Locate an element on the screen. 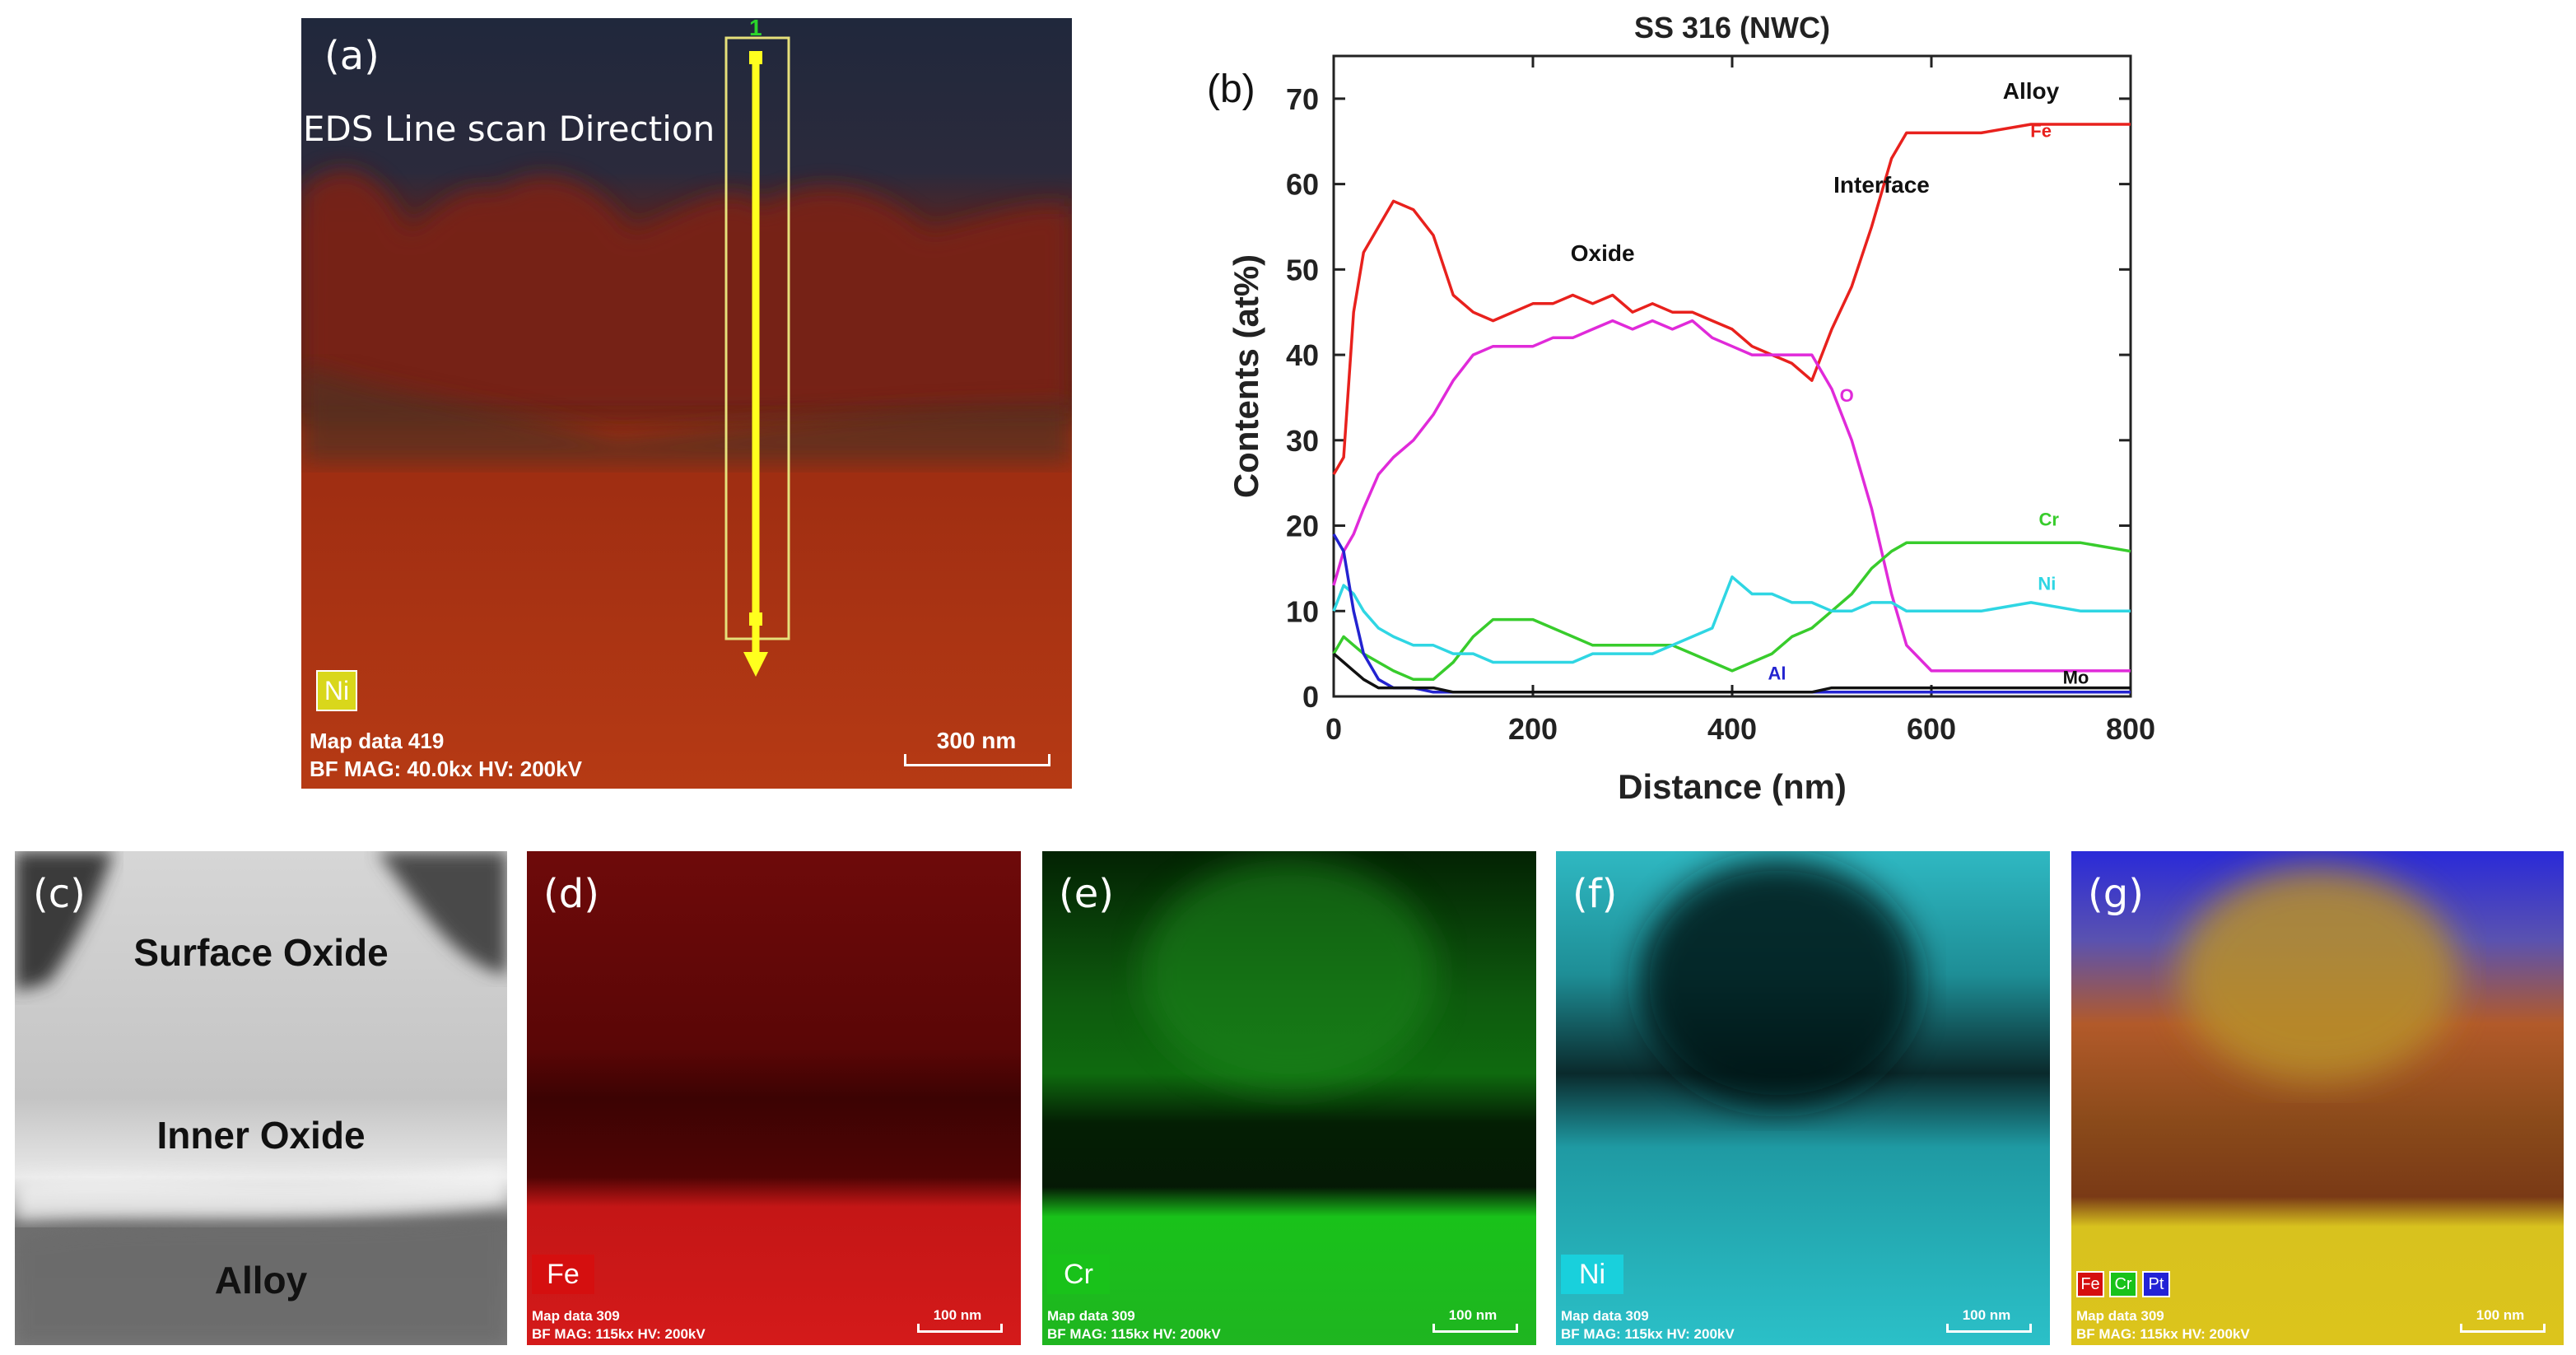 The width and height of the screenshot is (2576, 1355). annotation-ni: Ni is located at coordinates (2047, 583).